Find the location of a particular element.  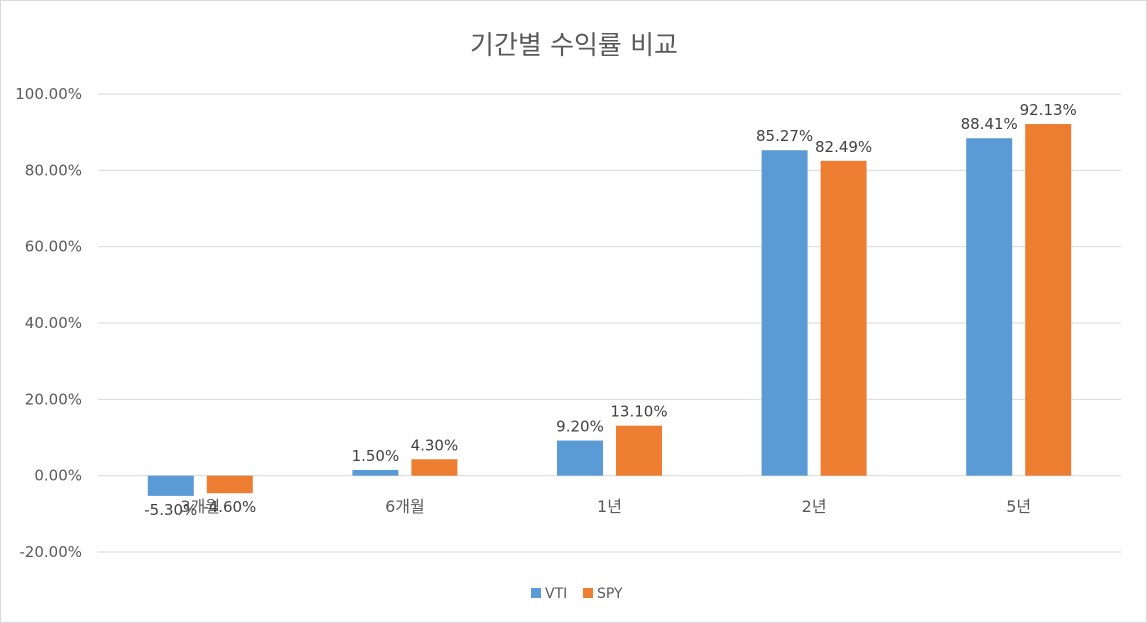

x-category-label: 1년 is located at coordinates (609, 506).